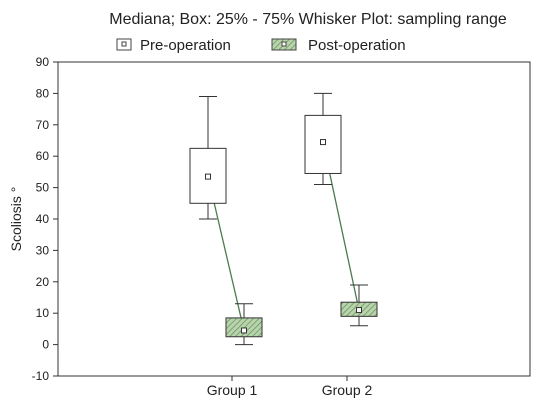 The width and height of the screenshot is (536, 401). I want to click on y-tick-label: 90, so click(43, 62).